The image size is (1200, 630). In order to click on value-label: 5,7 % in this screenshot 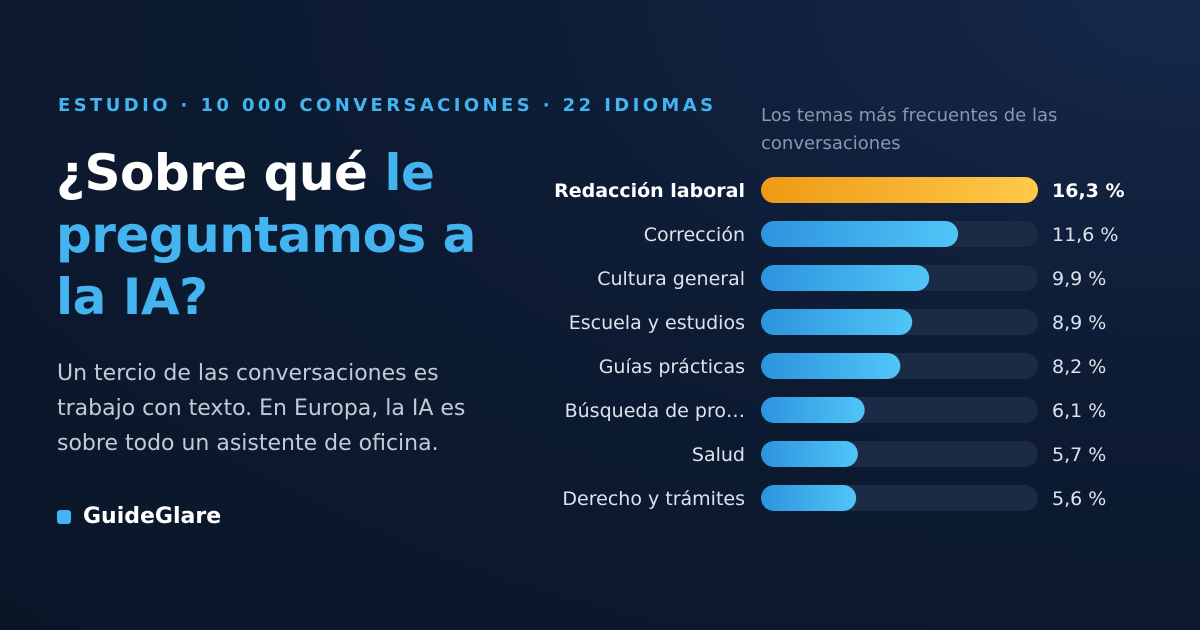, I will do `click(1079, 455)`.